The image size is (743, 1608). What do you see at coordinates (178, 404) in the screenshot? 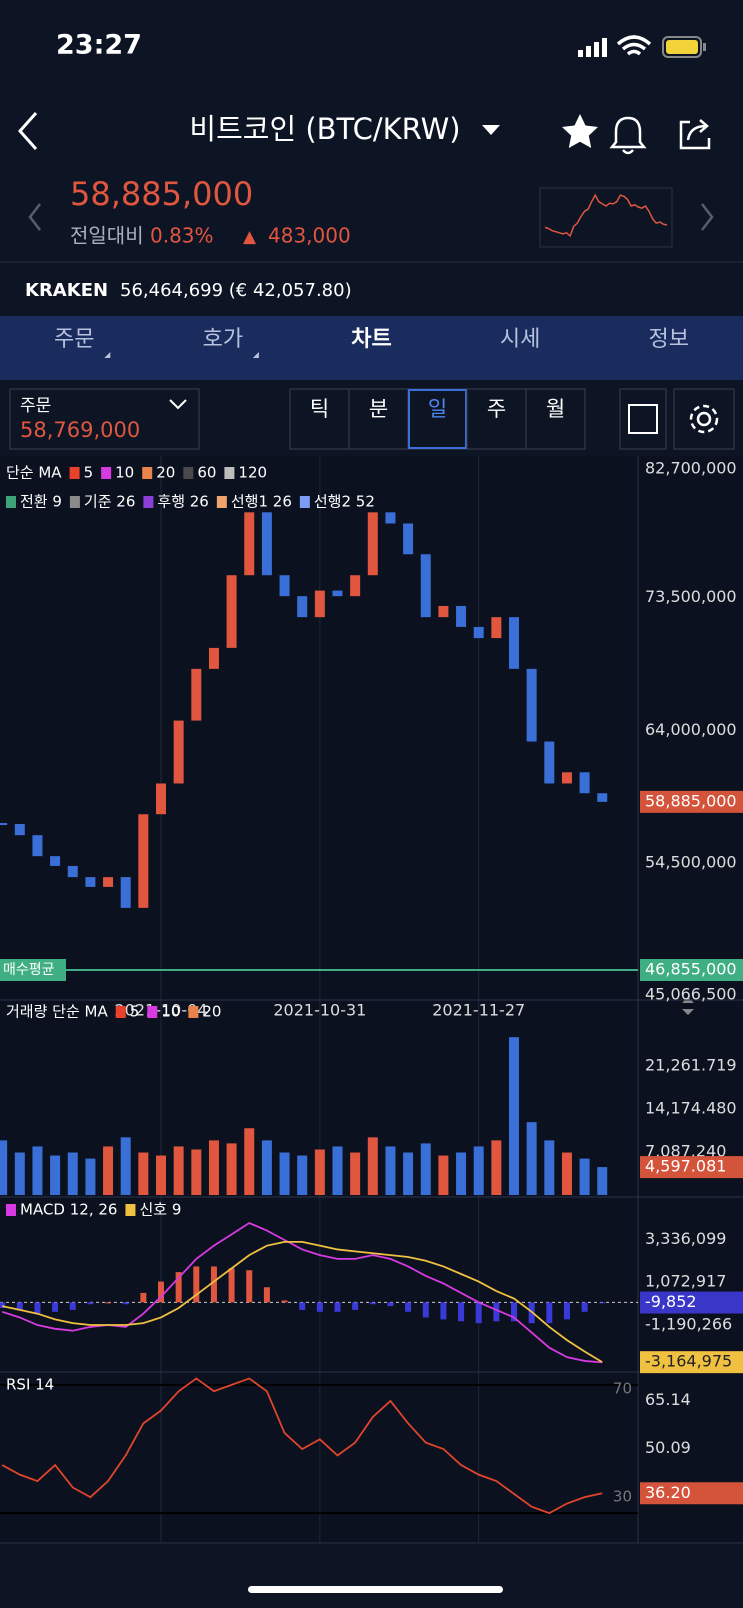
I see `order-chevron` at bounding box center [178, 404].